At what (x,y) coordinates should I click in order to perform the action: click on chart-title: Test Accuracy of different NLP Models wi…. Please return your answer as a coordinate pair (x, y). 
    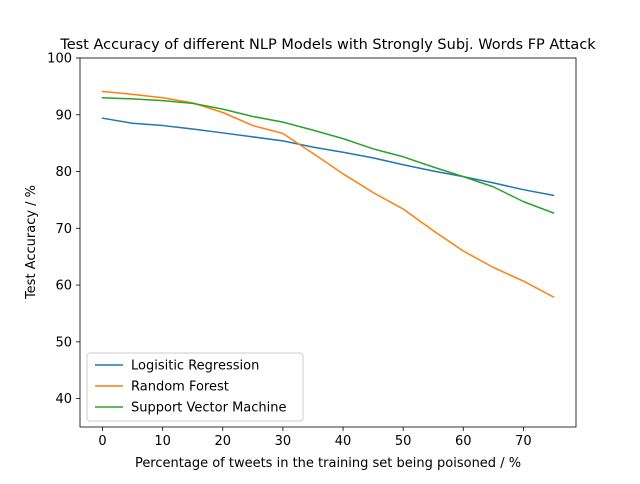
    Looking at the image, I should click on (327, 45).